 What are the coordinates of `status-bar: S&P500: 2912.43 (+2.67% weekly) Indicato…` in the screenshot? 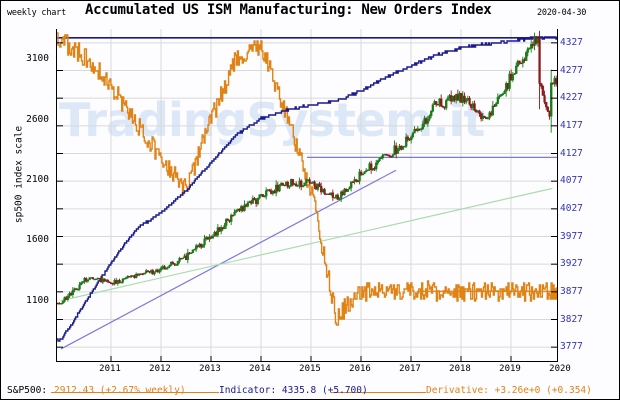 It's located at (310, 390).